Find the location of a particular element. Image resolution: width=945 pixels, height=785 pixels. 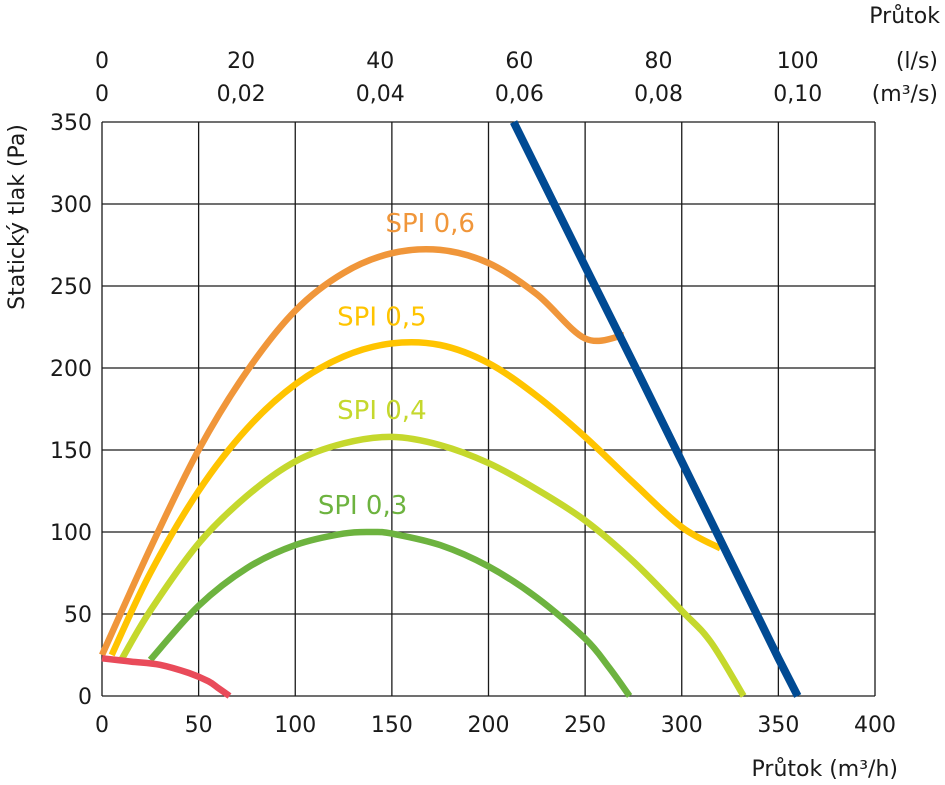

y-tick-label: 300 is located at coordinates (71, 205).